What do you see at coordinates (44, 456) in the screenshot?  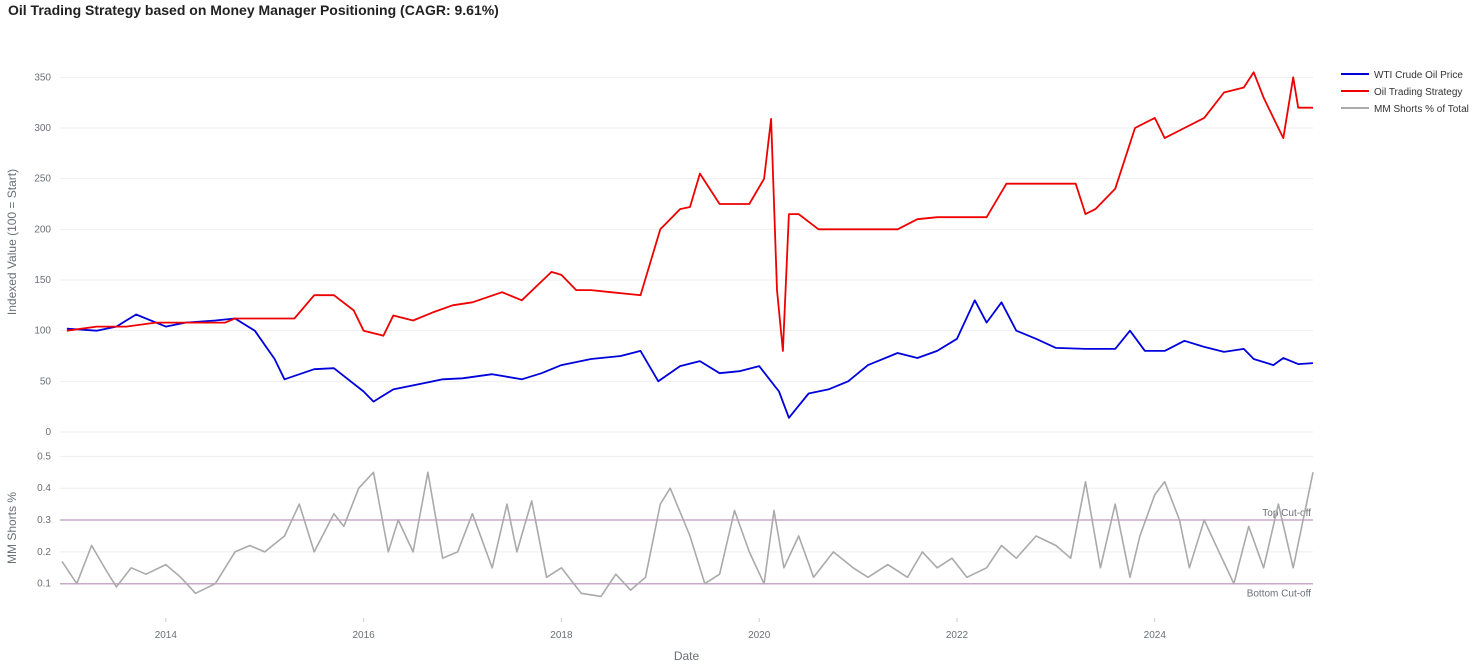 I see `bottom-y-tick-label: 0.5` at bounding box center [44, 456].